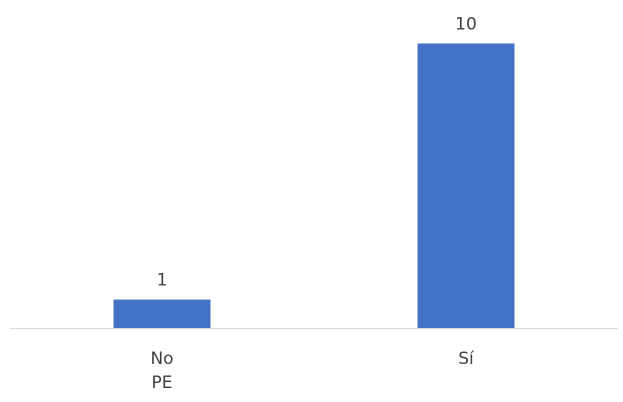 This screenshot has height=402, width=623. What do you see at coordinates (161, 371) in the screenshot?
I see `category-label-0: No PE` at bounding box center [161, 371].